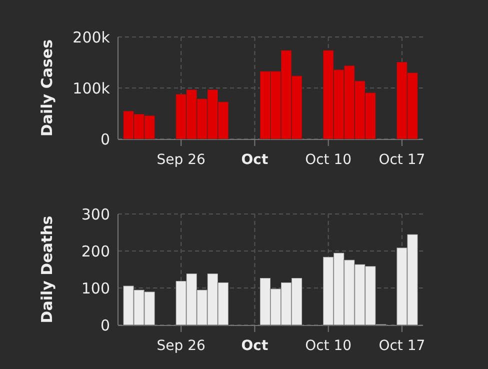 The image size is (488, 369). Describe the element at coordinates (95, 214) in the screenshot. I see `y-tick-label: 300` at that location.